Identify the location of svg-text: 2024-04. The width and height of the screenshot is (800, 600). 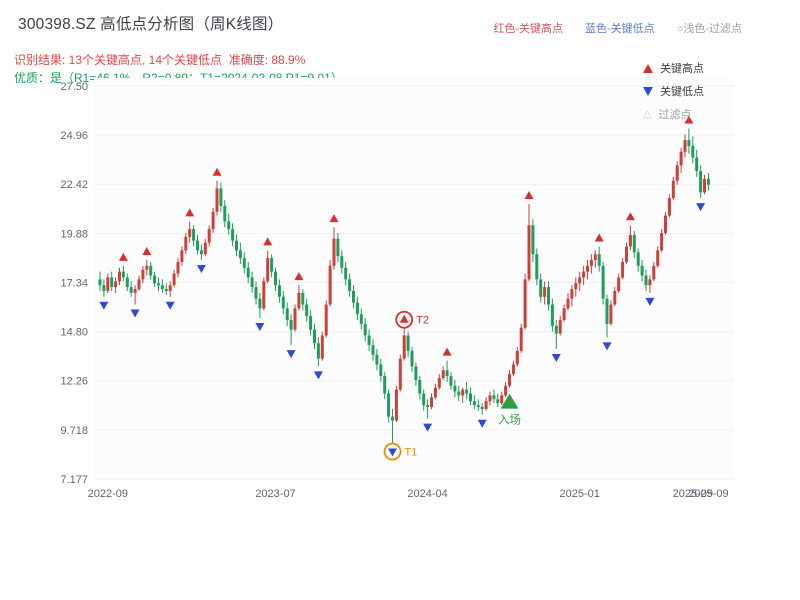
(427, 494).